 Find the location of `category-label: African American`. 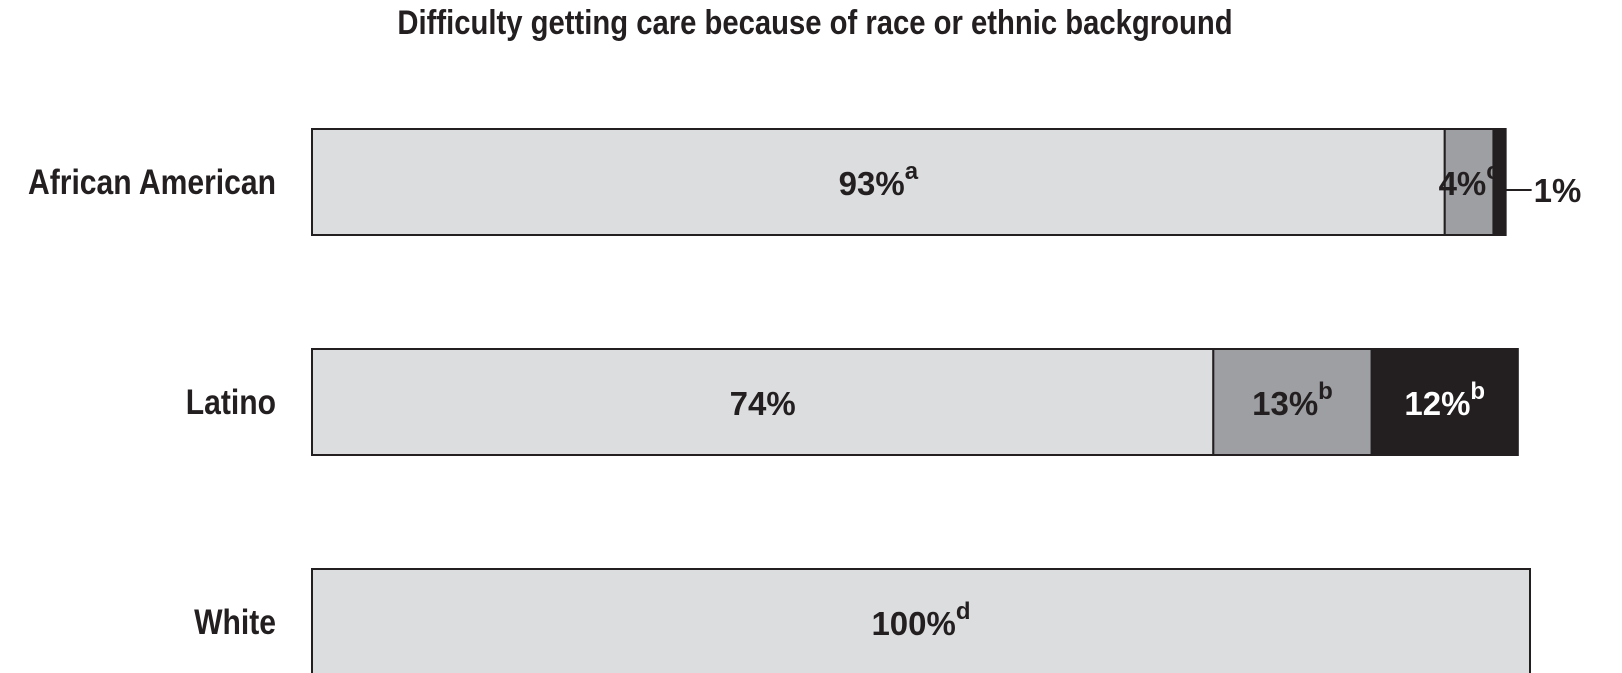

category-label: African American is located at coordinates (152, 182).